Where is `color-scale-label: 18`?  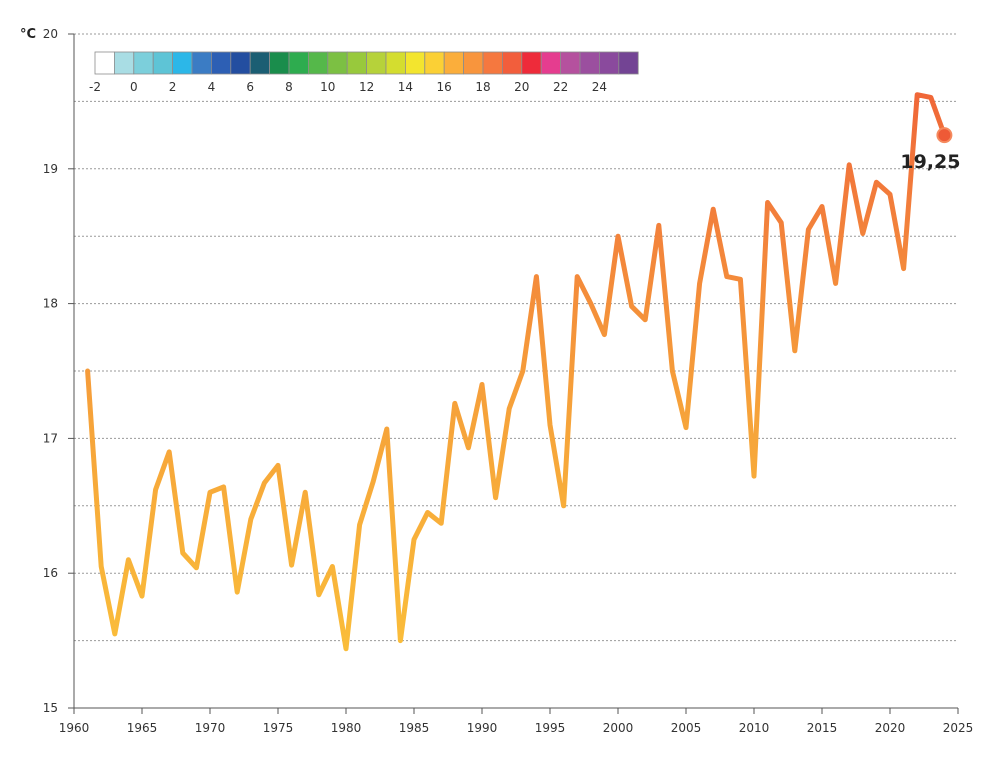
color-scale-label: 18 is located at coordinates (482, 87).